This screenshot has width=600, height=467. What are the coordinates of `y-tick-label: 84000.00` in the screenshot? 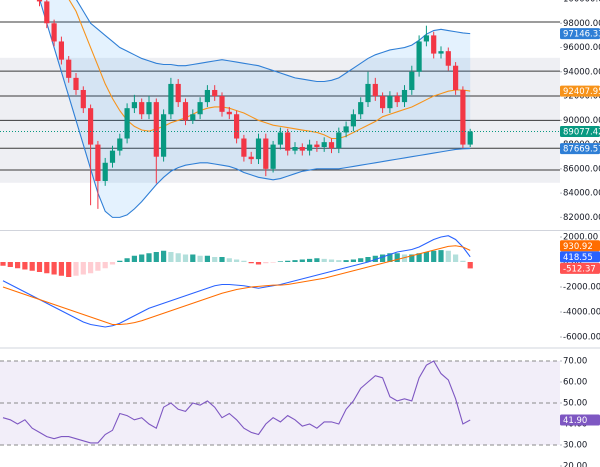 It's located at (581, 194).